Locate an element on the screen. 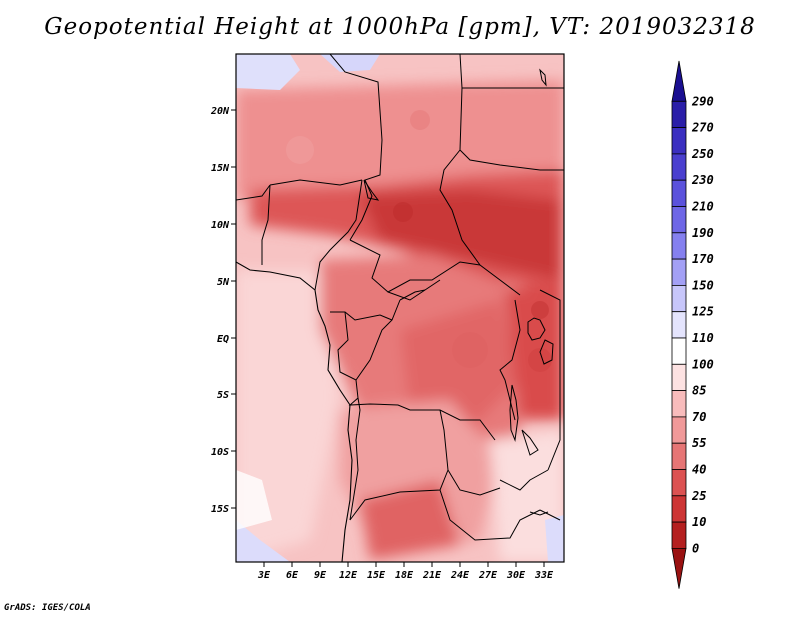 This screenshot has height=618, width=800. colorbar-label: 0 is located at coordinates (695, 548).